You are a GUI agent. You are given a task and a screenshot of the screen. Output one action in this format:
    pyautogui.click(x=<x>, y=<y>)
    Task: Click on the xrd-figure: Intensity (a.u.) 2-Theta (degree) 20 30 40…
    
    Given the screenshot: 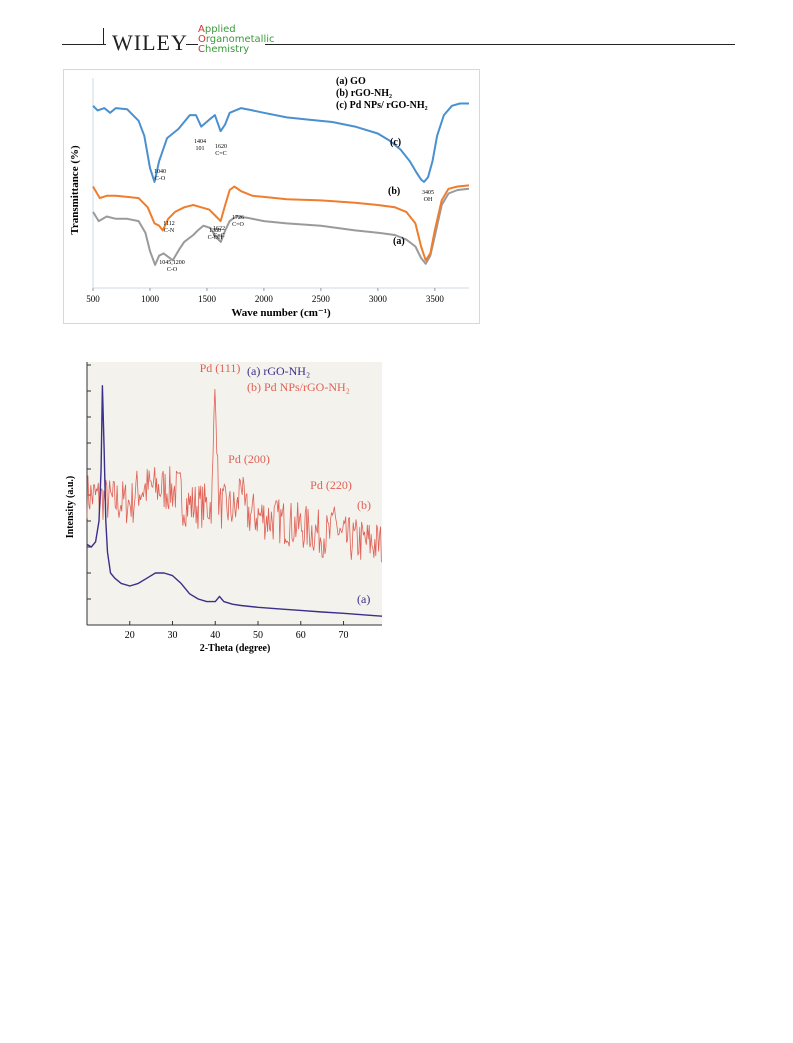 What is the action you would take?
    pyautogui.click(x=224, y=507)
    